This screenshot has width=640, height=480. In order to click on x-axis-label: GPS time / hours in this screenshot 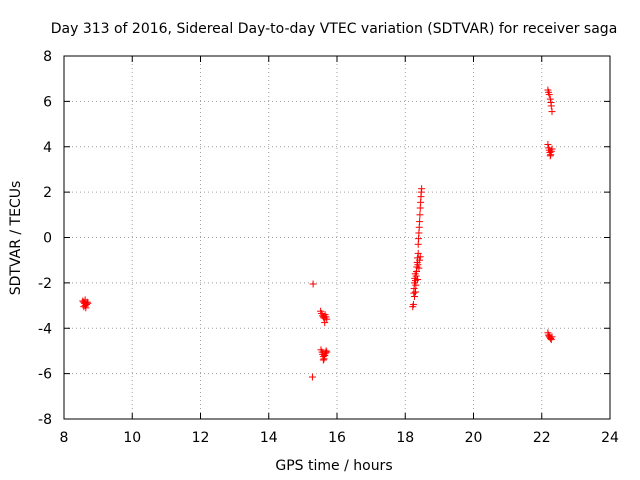, I will do `click(333, 466)`.